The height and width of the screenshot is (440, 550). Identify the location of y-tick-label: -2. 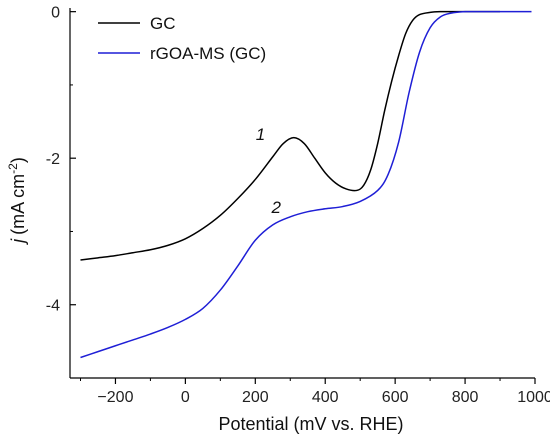
(53, 159).